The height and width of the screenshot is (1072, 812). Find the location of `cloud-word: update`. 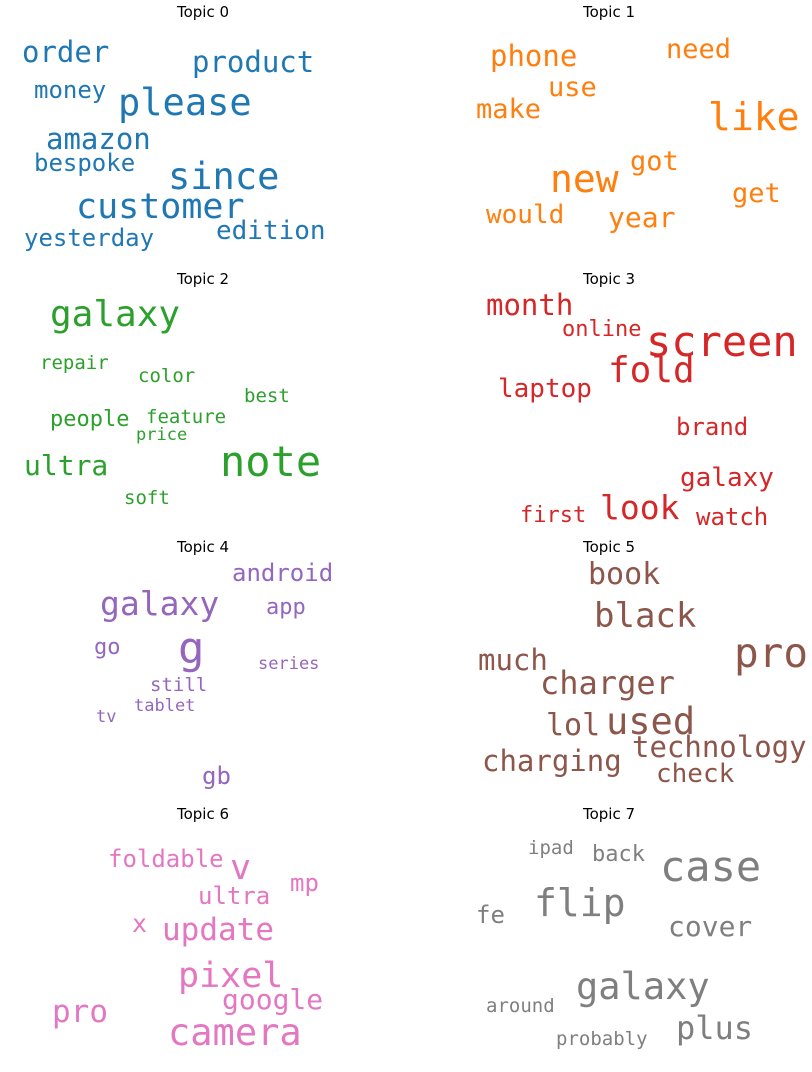

cloud-word: update is located at coordinates (218, 930).